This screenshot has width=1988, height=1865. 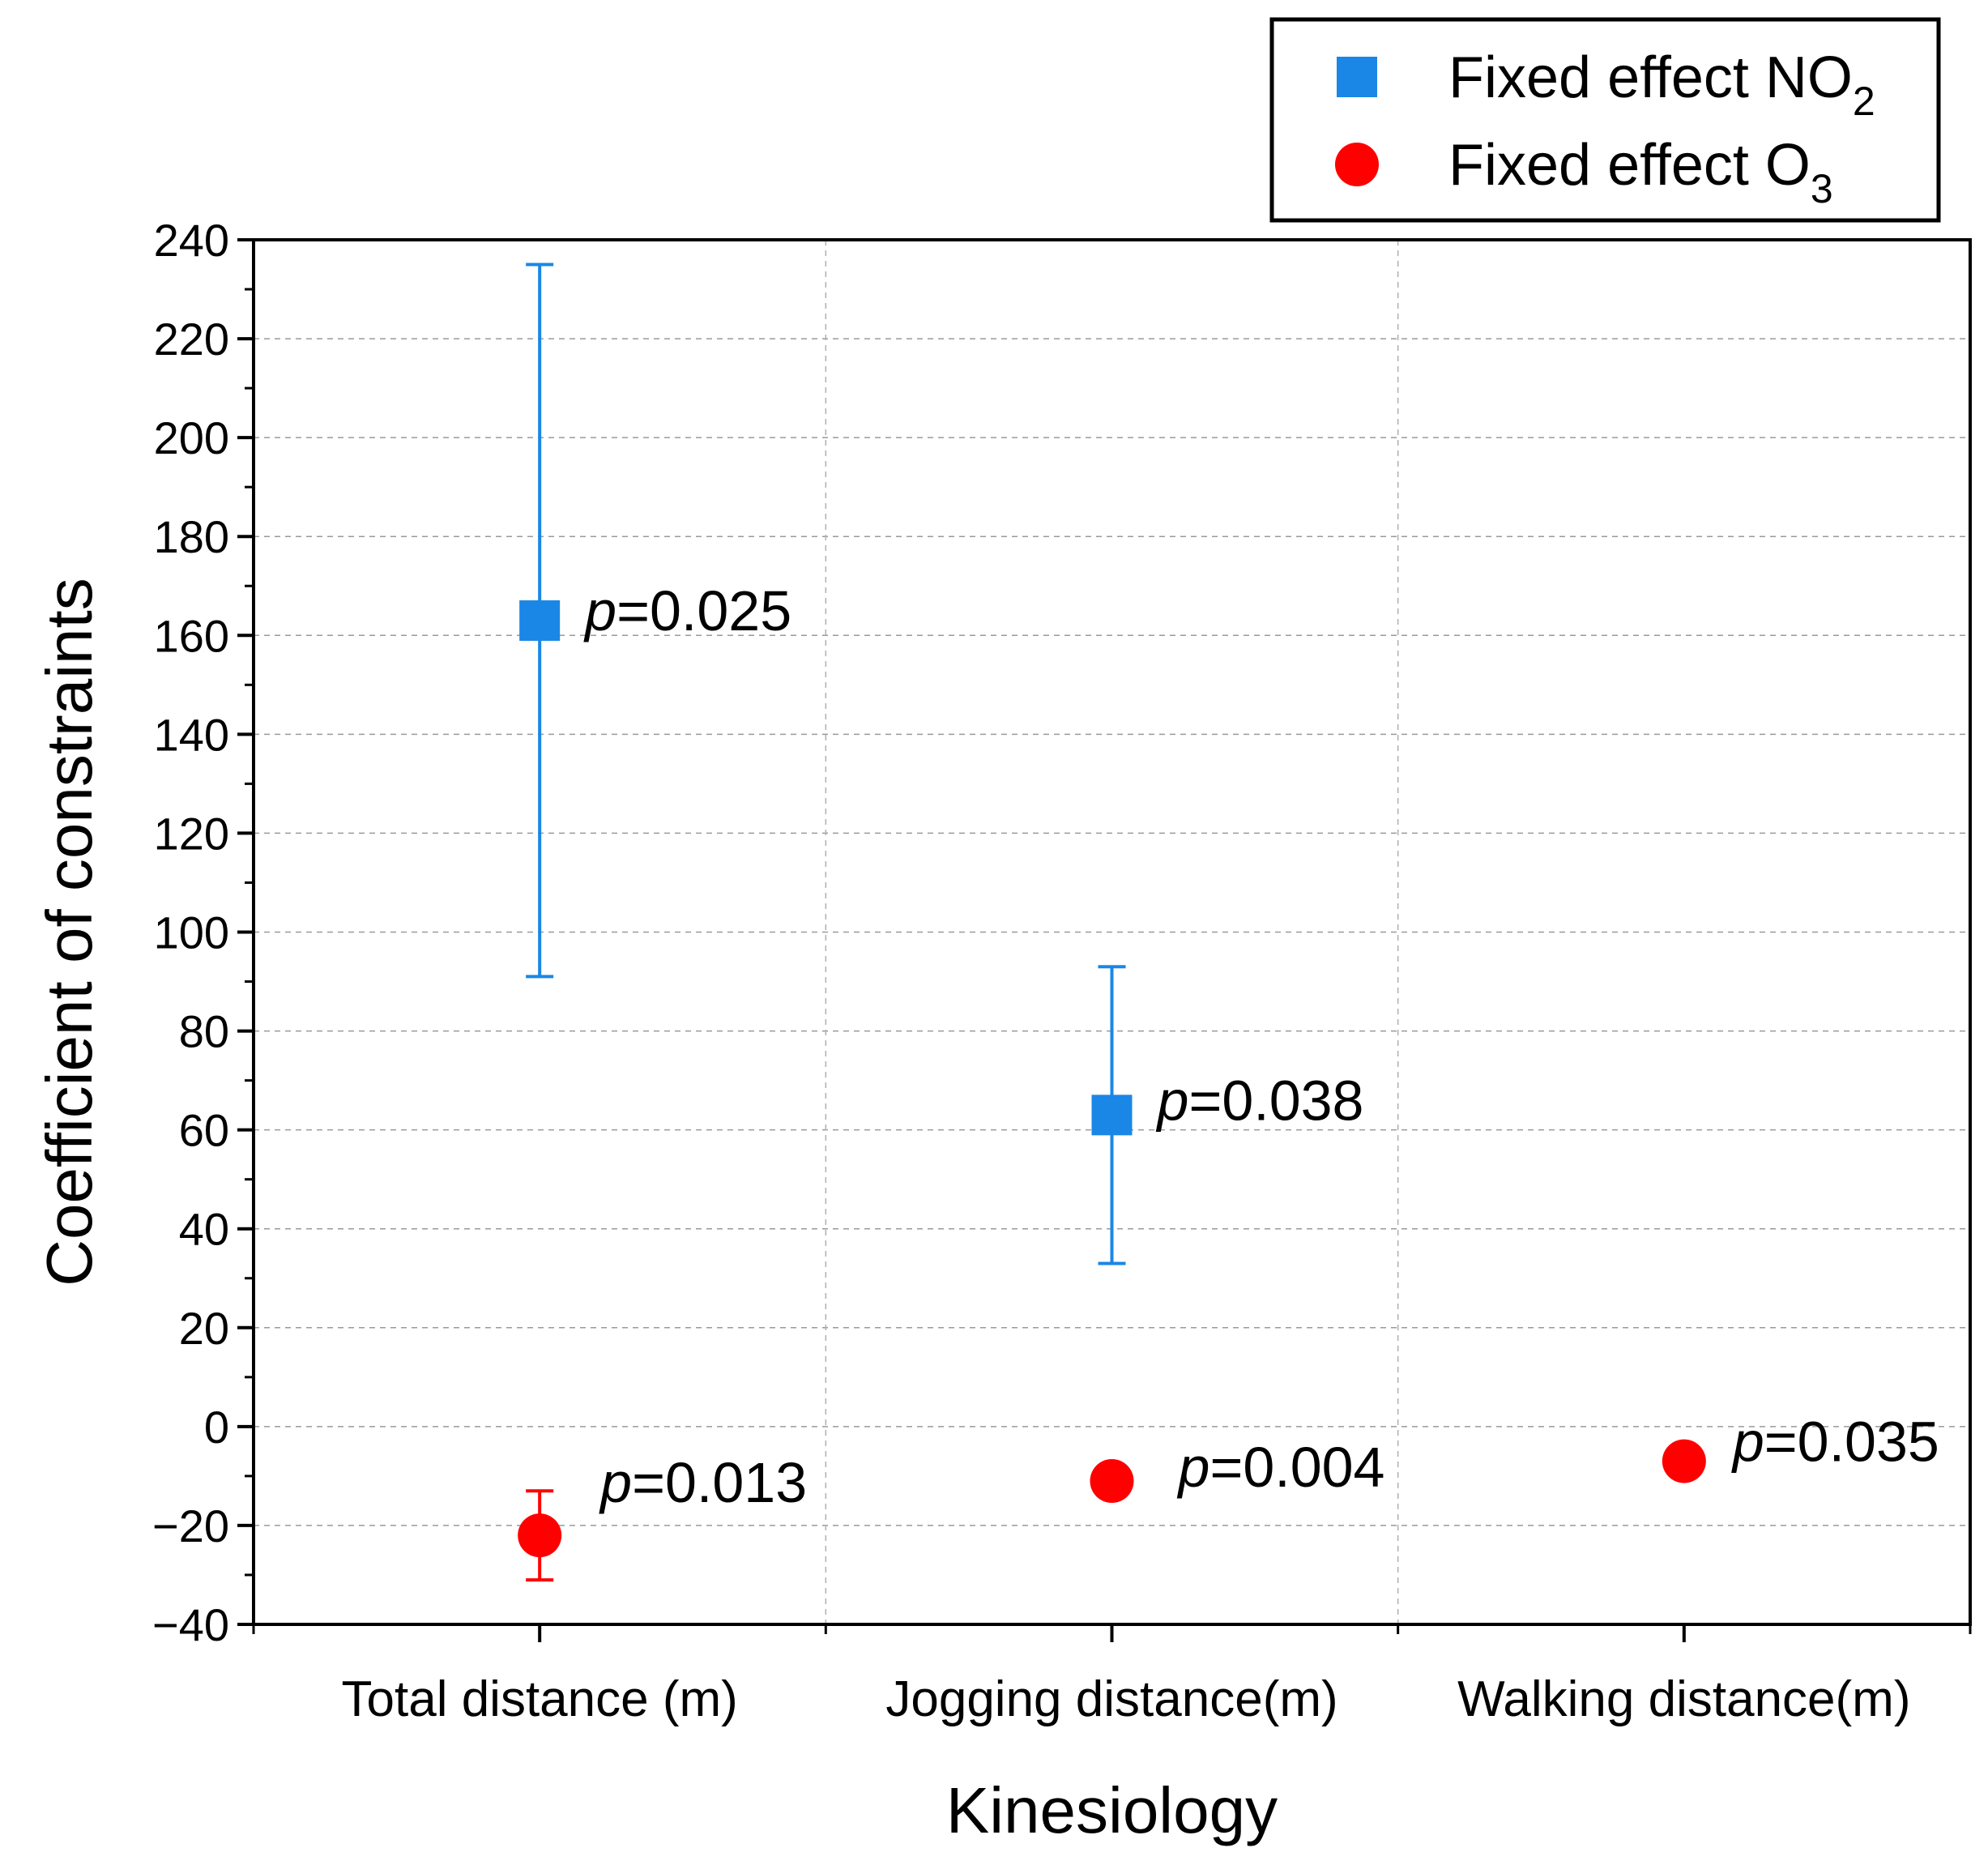 I want to click on y-tick-label: 120, so click(x=191, y=833).